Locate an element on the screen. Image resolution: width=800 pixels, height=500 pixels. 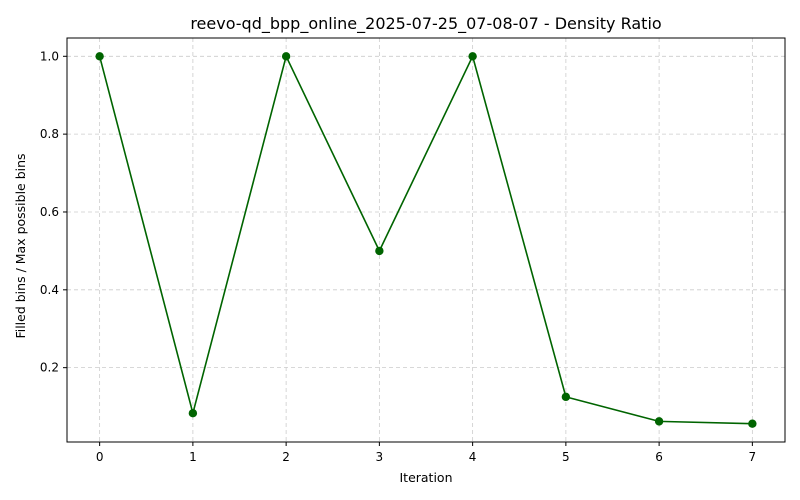
y-axis-label: Filled bins / Max possible bins is located at coordinates (20, 245).